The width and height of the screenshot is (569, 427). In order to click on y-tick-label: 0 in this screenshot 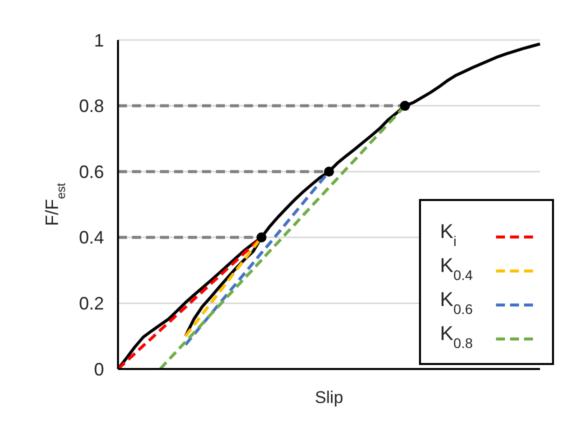, I will do `click(99, 369)`.